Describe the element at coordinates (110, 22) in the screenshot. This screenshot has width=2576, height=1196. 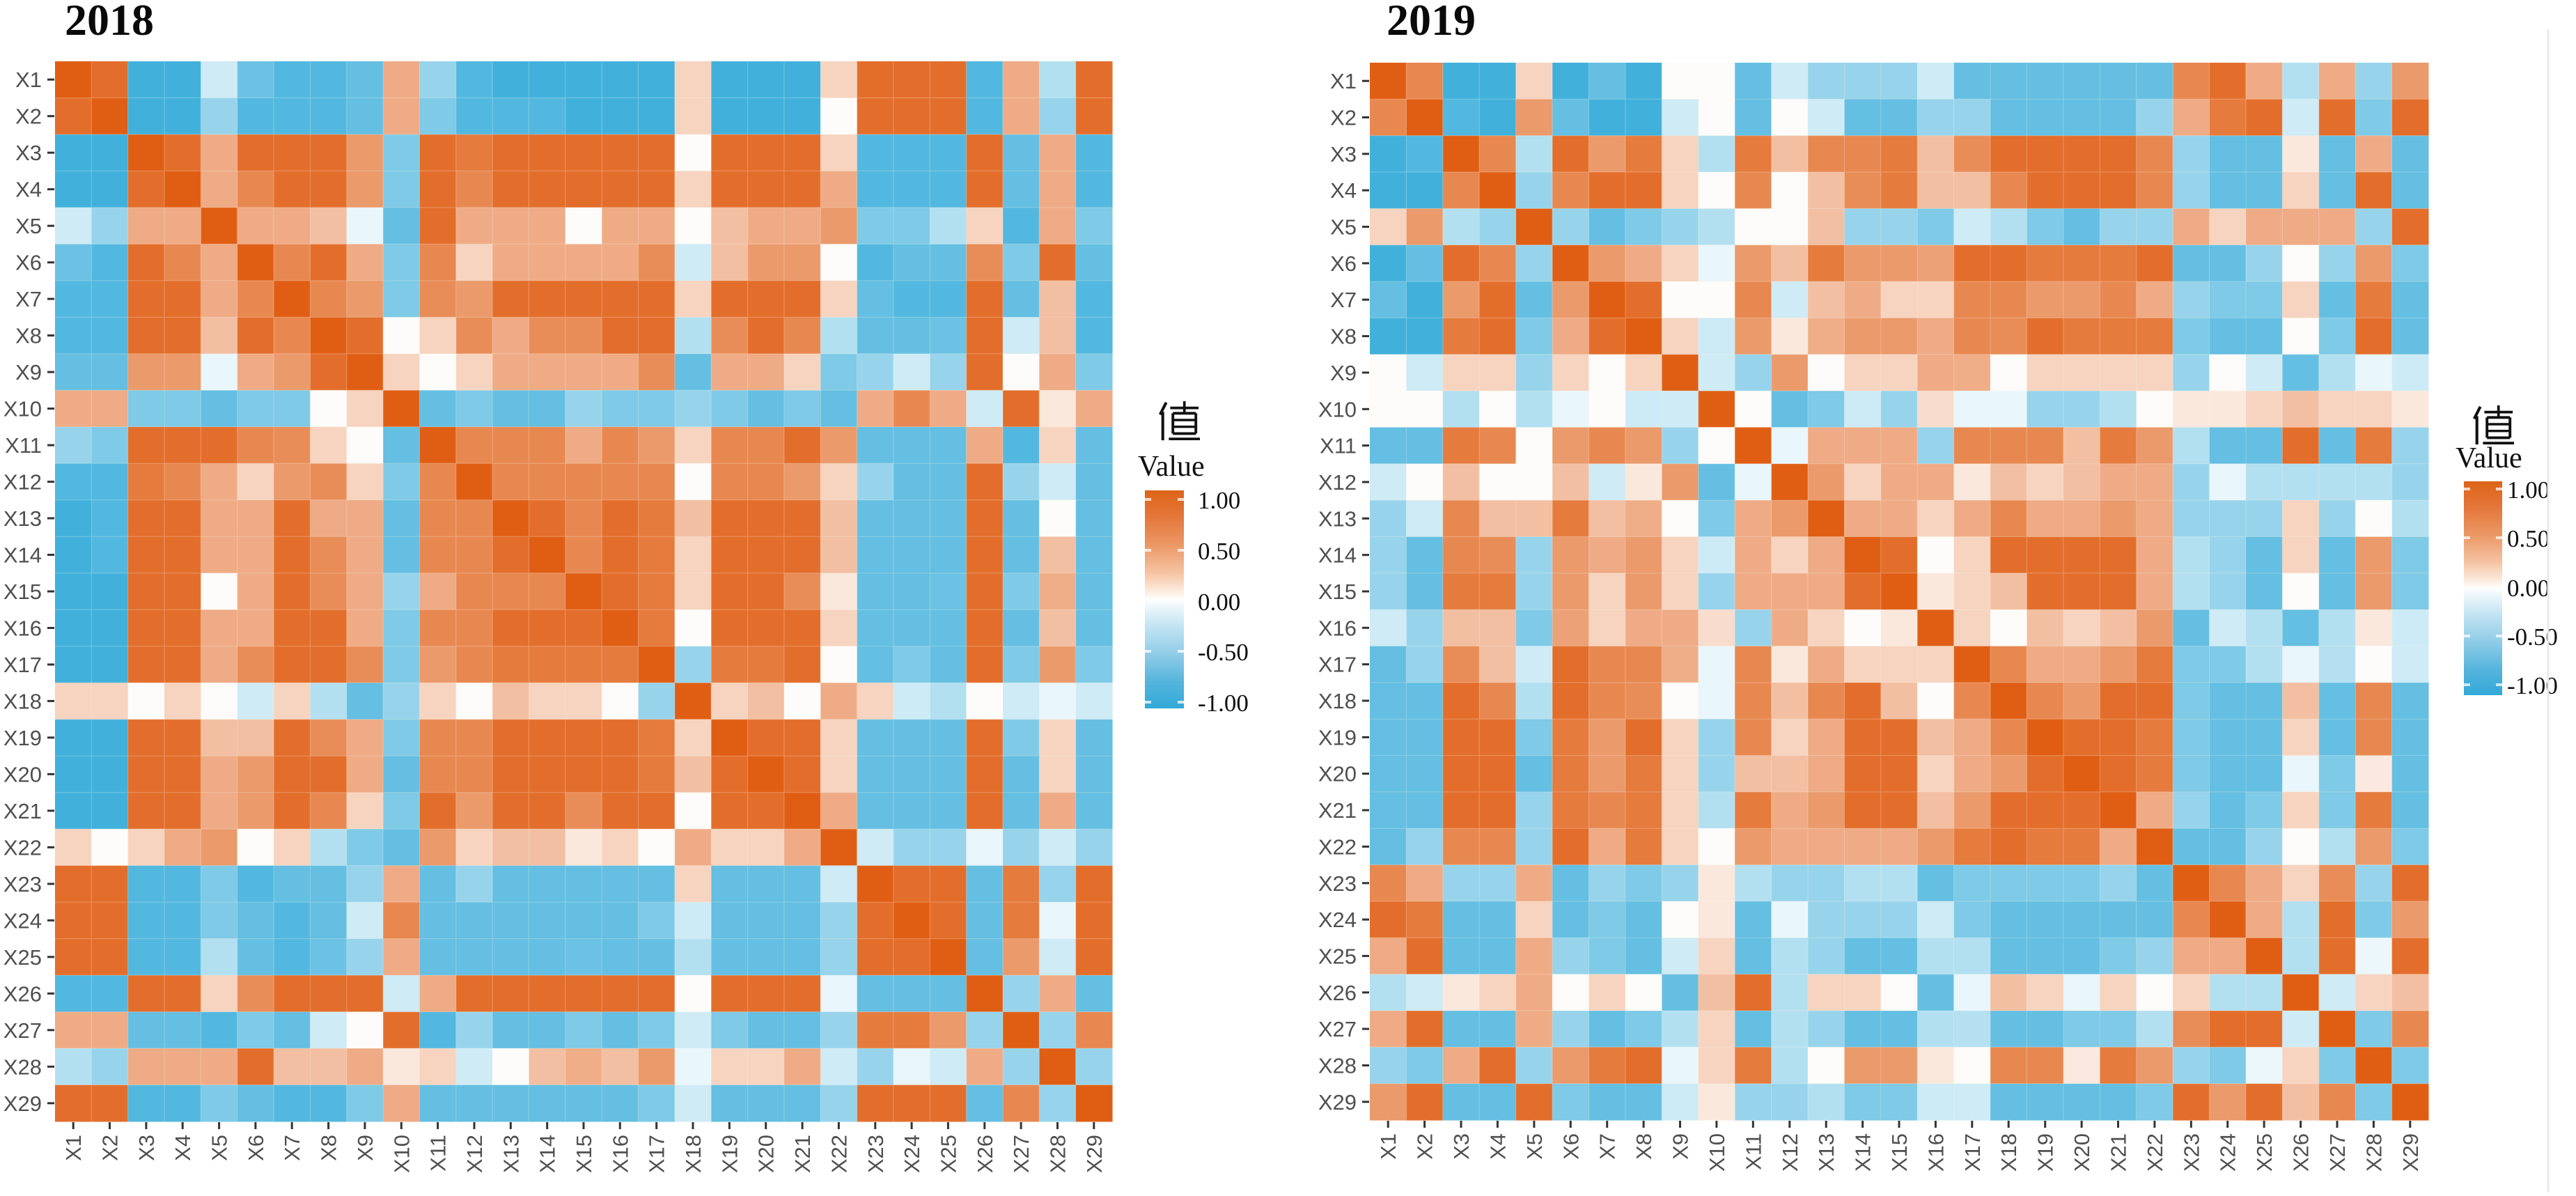
I see `svg-text: 2018` at that location.